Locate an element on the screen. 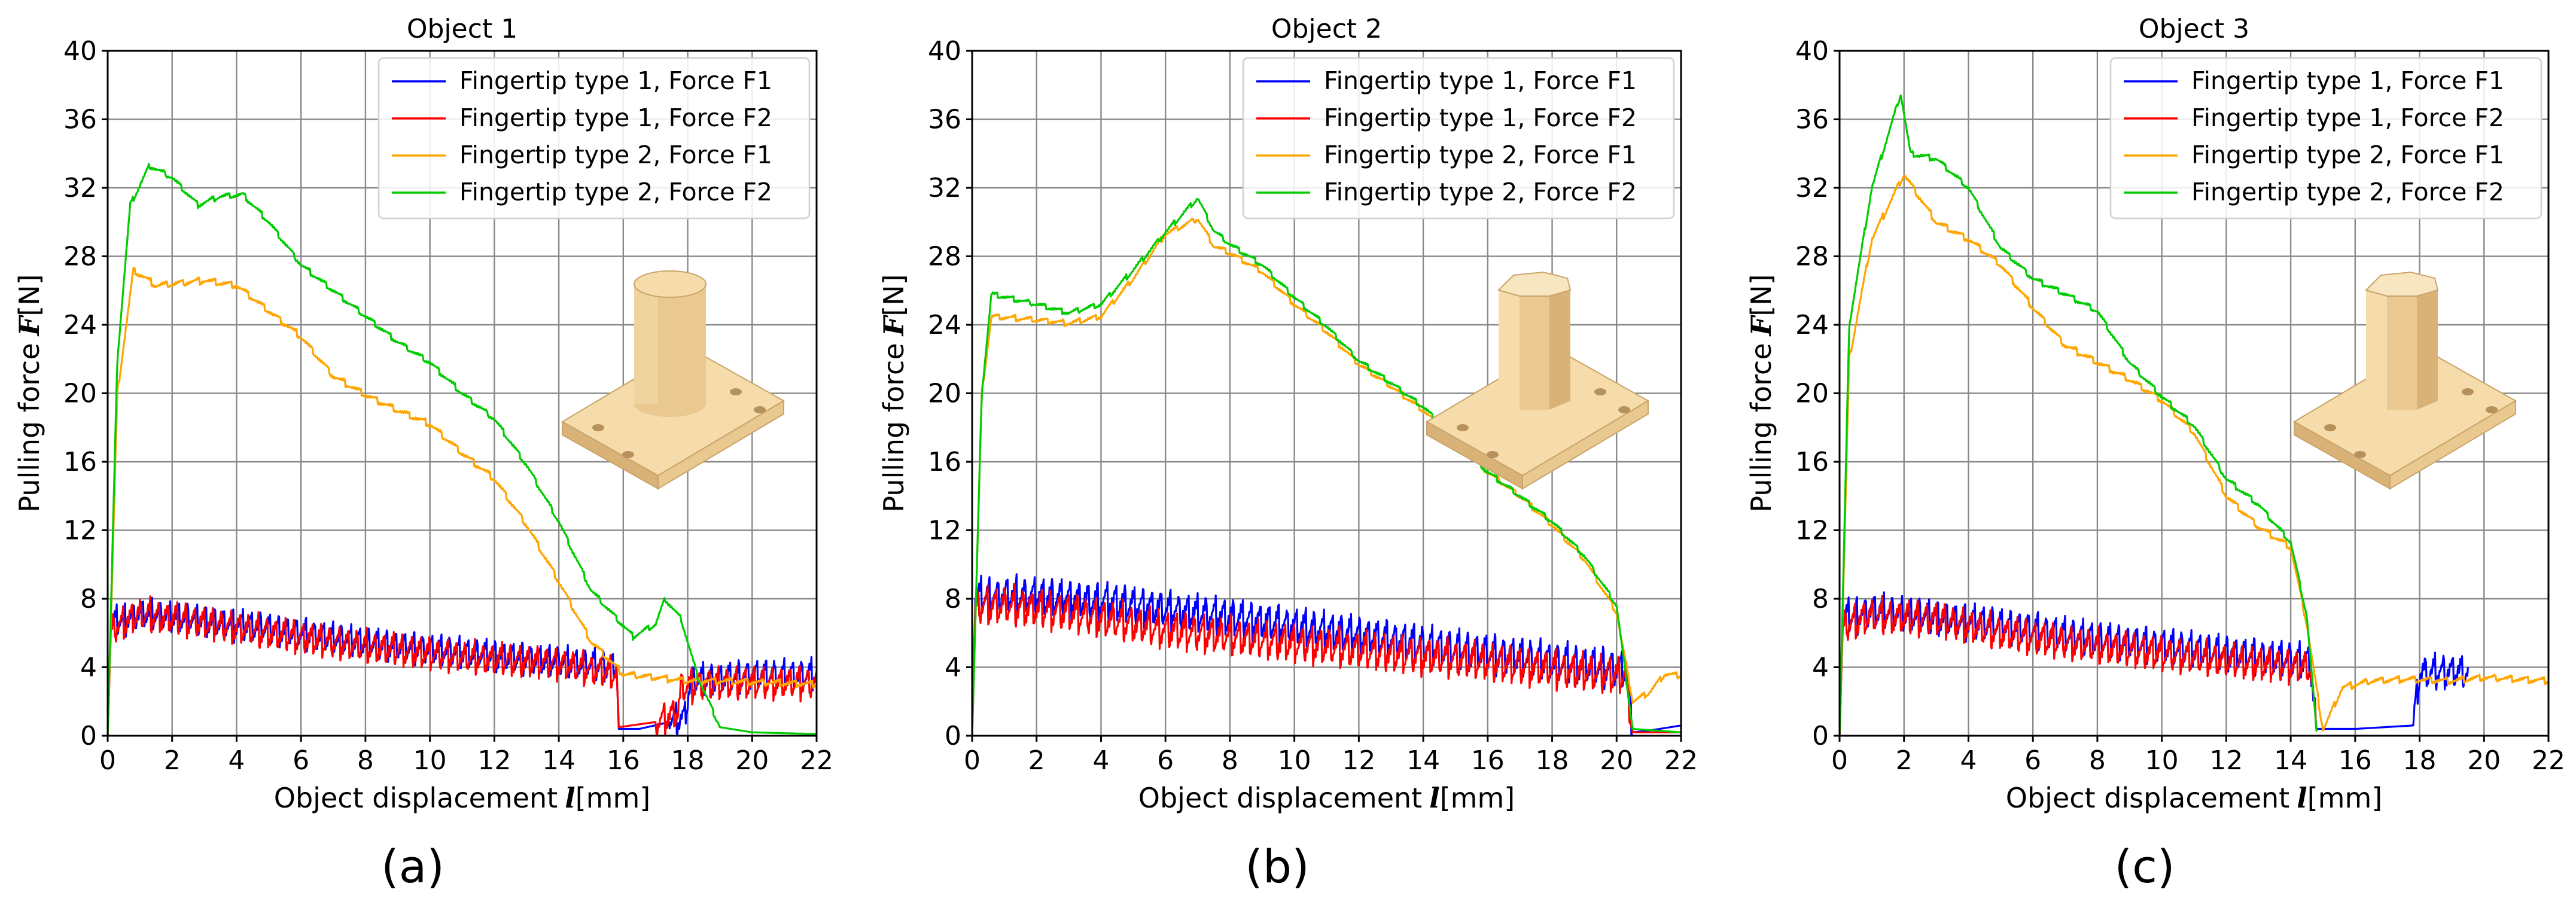 The width and height of the screenshot is (2576, 917). panel-label: (c) is located at coordinates (2144, 867).